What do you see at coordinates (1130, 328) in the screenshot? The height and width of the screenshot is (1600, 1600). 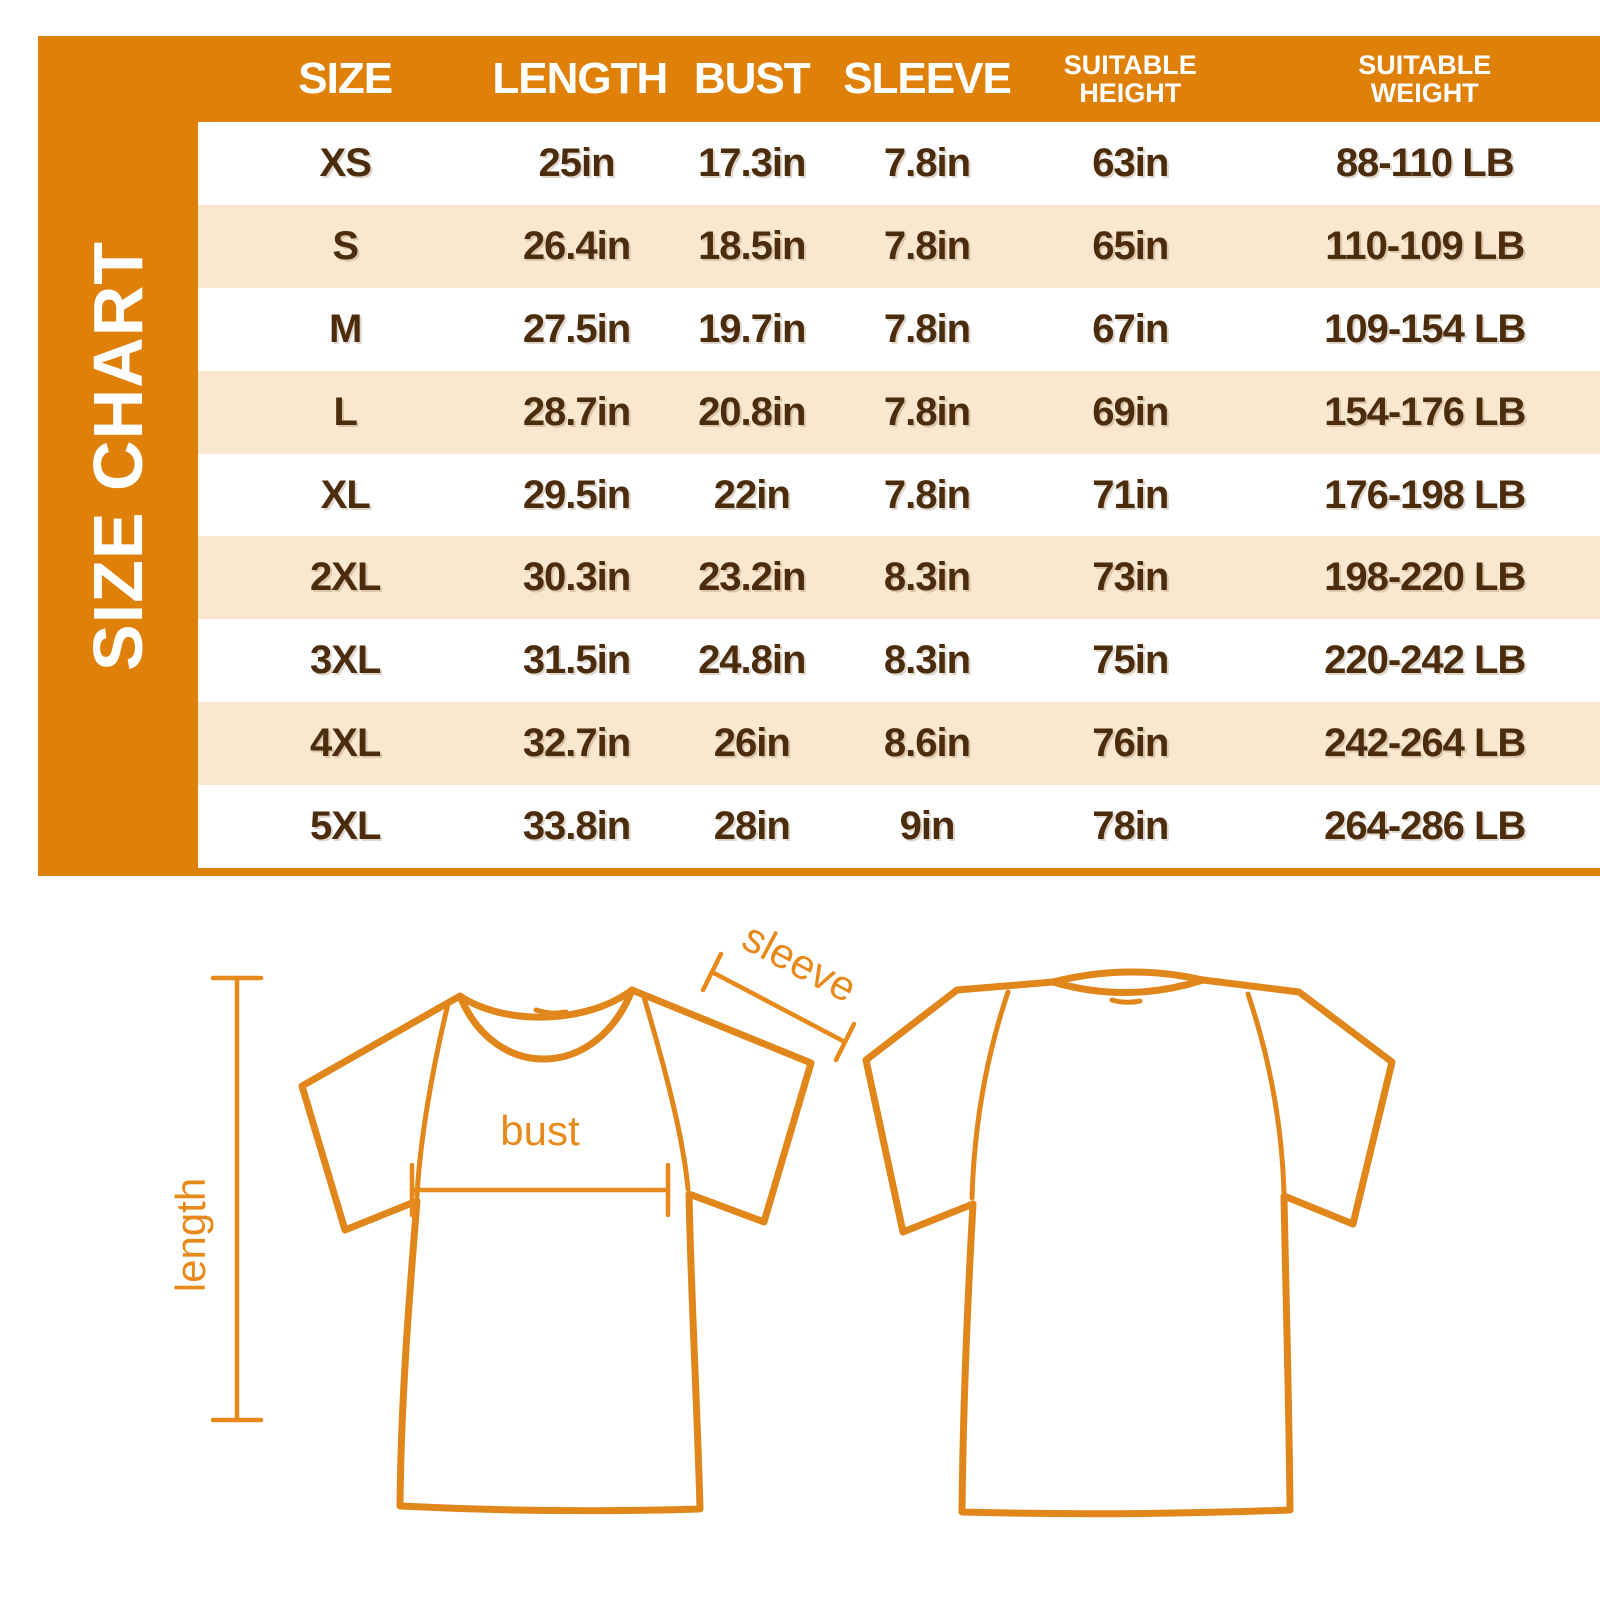 I see `height-cell: 67in` at bounding box center [1130, 328].